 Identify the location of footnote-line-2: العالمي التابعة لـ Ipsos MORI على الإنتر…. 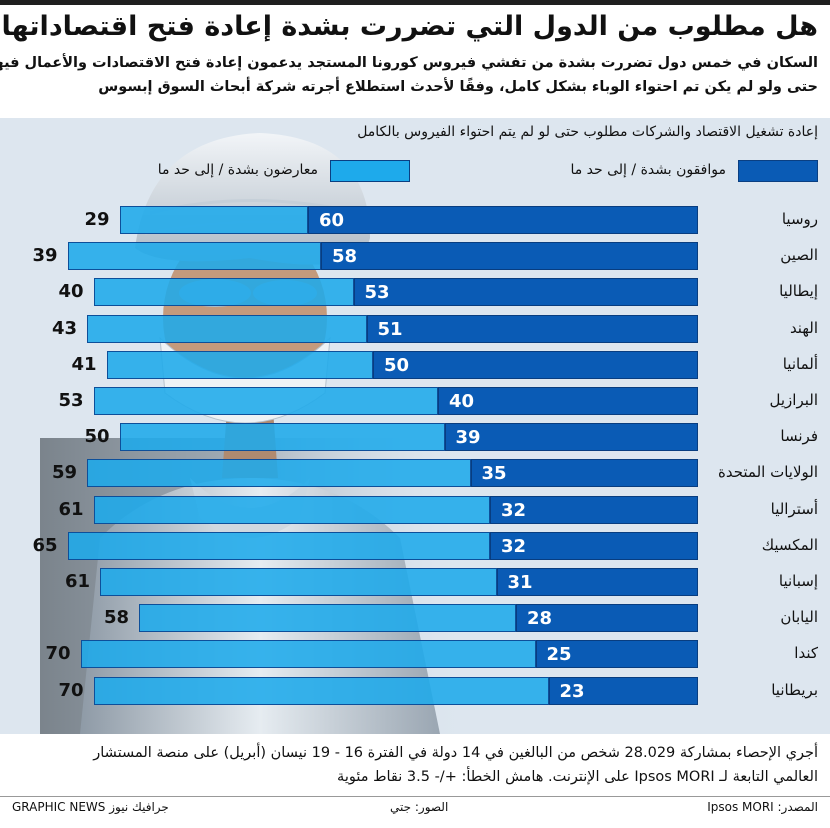
(577, 777).